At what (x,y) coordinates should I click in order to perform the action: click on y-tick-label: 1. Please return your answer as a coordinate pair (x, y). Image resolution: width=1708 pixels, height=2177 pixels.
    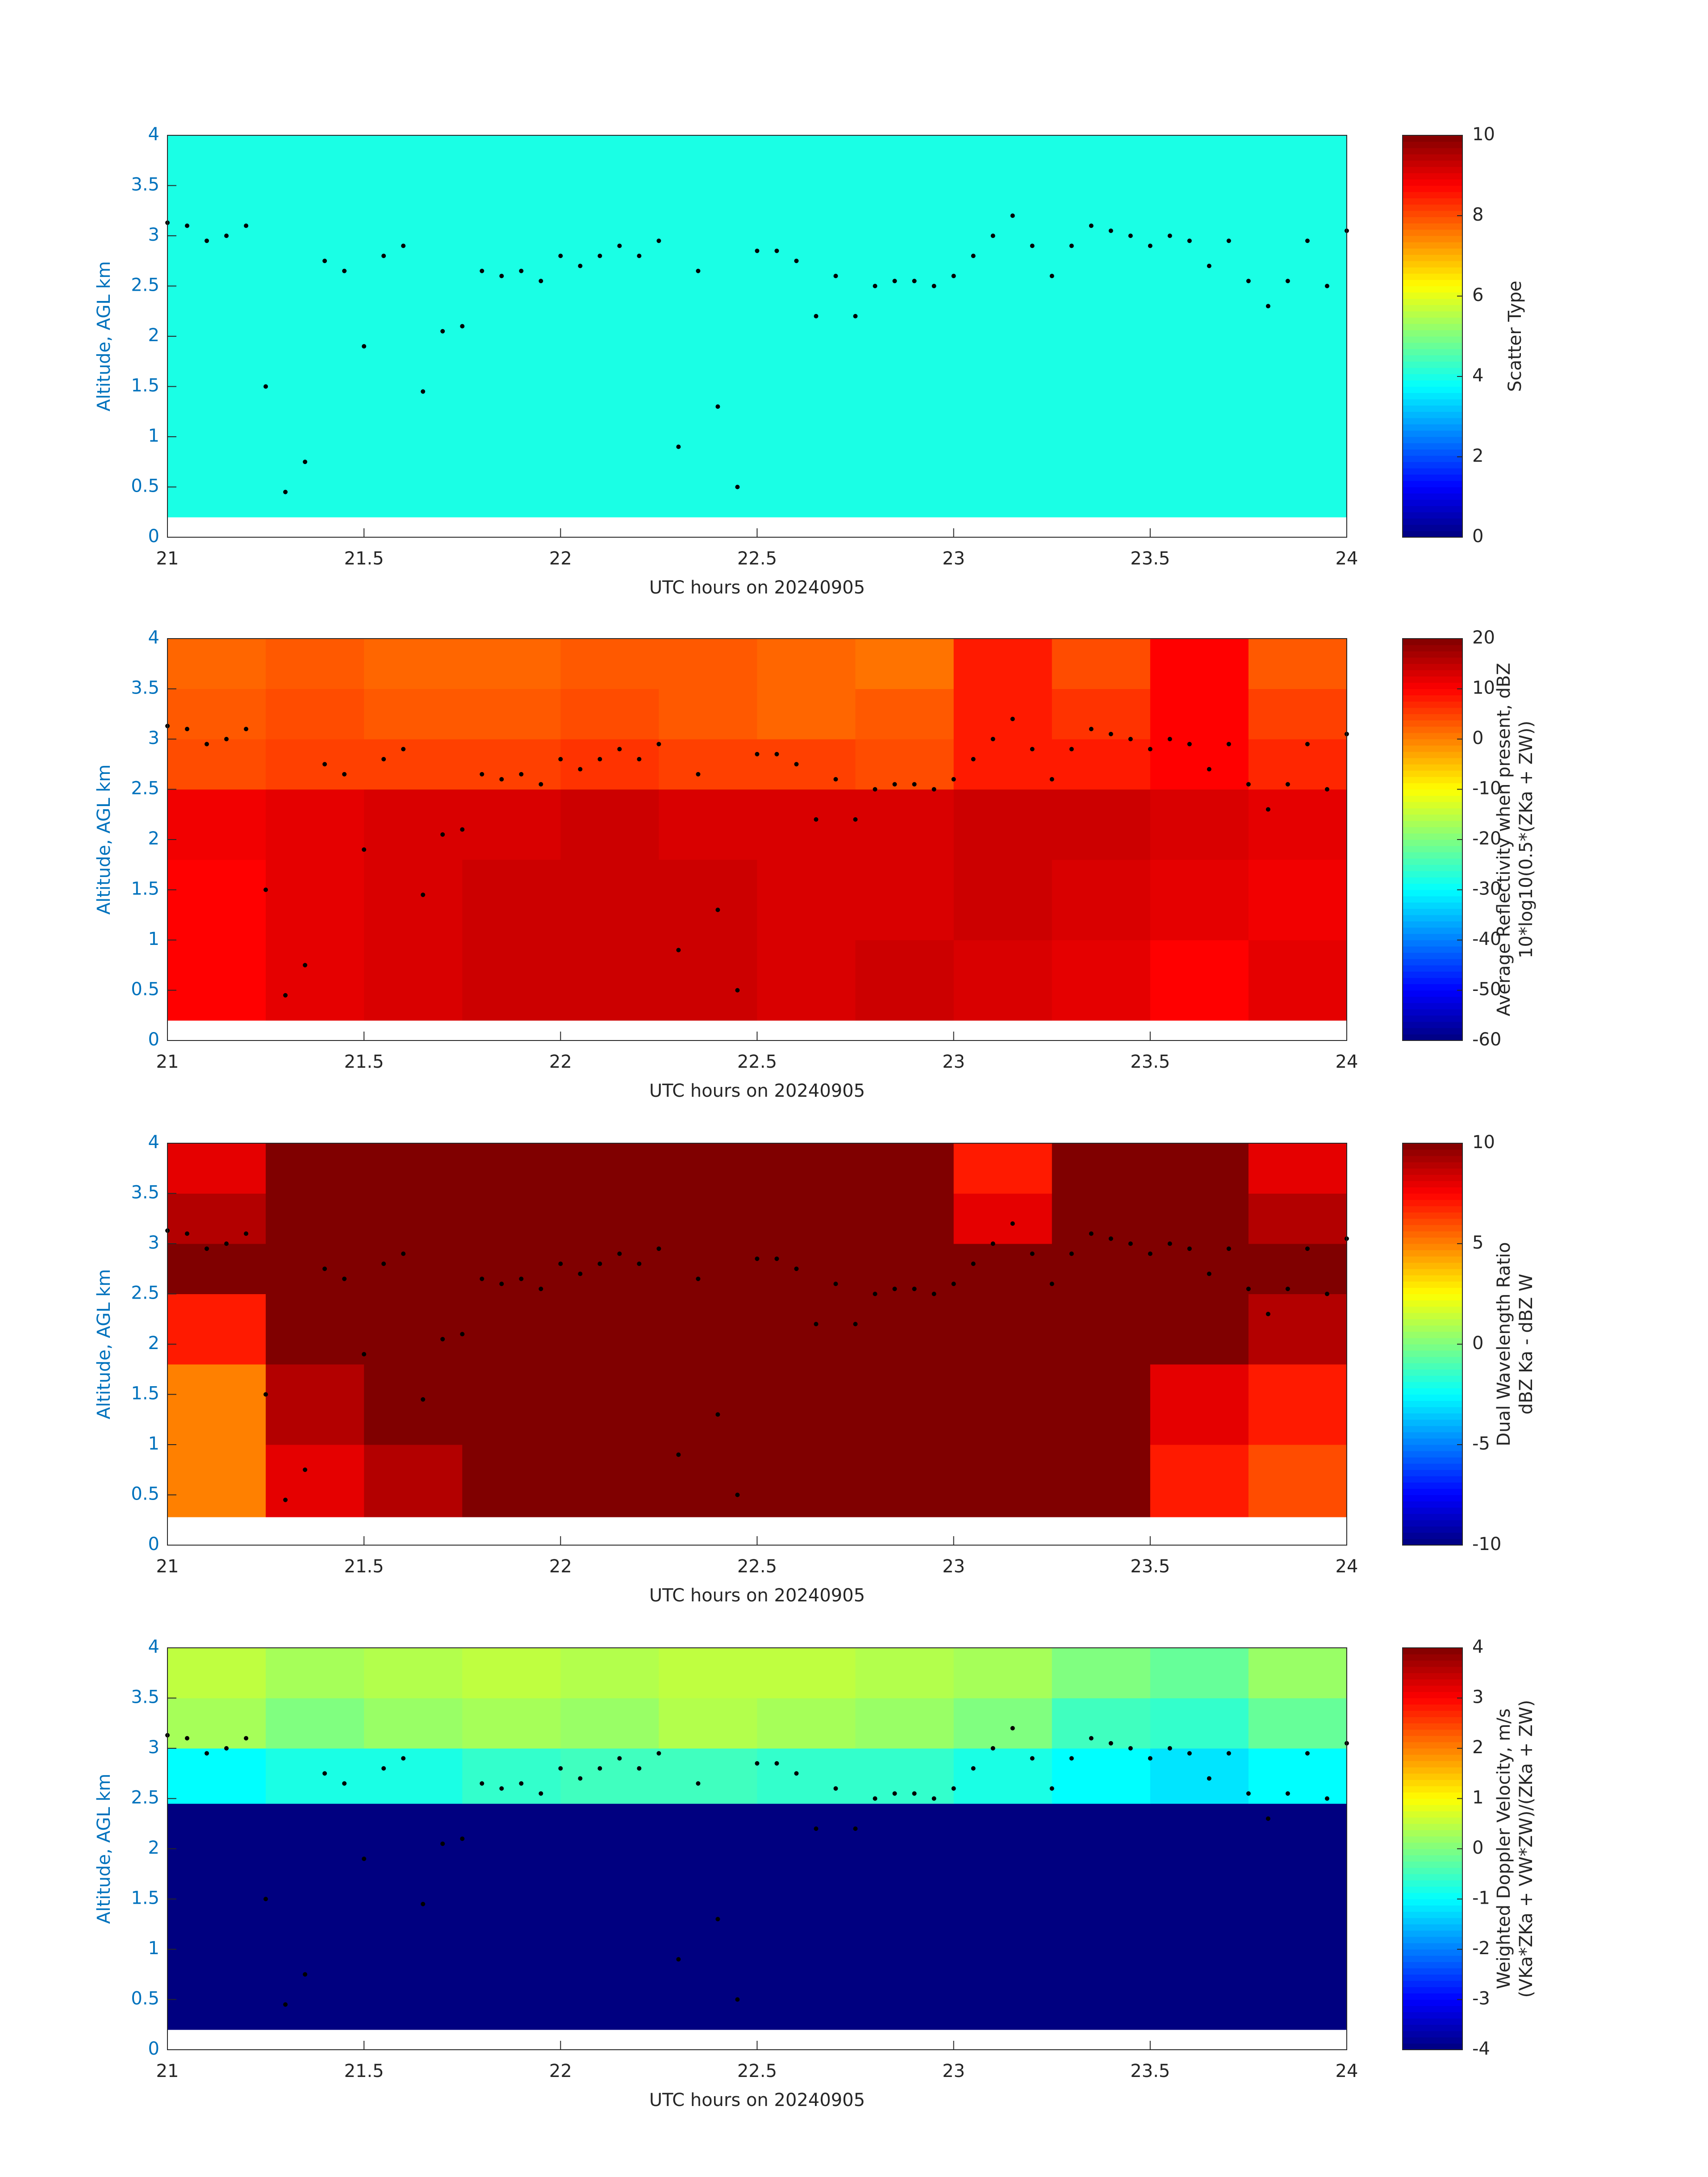
    Looking at the image, I should click on (153, 436).